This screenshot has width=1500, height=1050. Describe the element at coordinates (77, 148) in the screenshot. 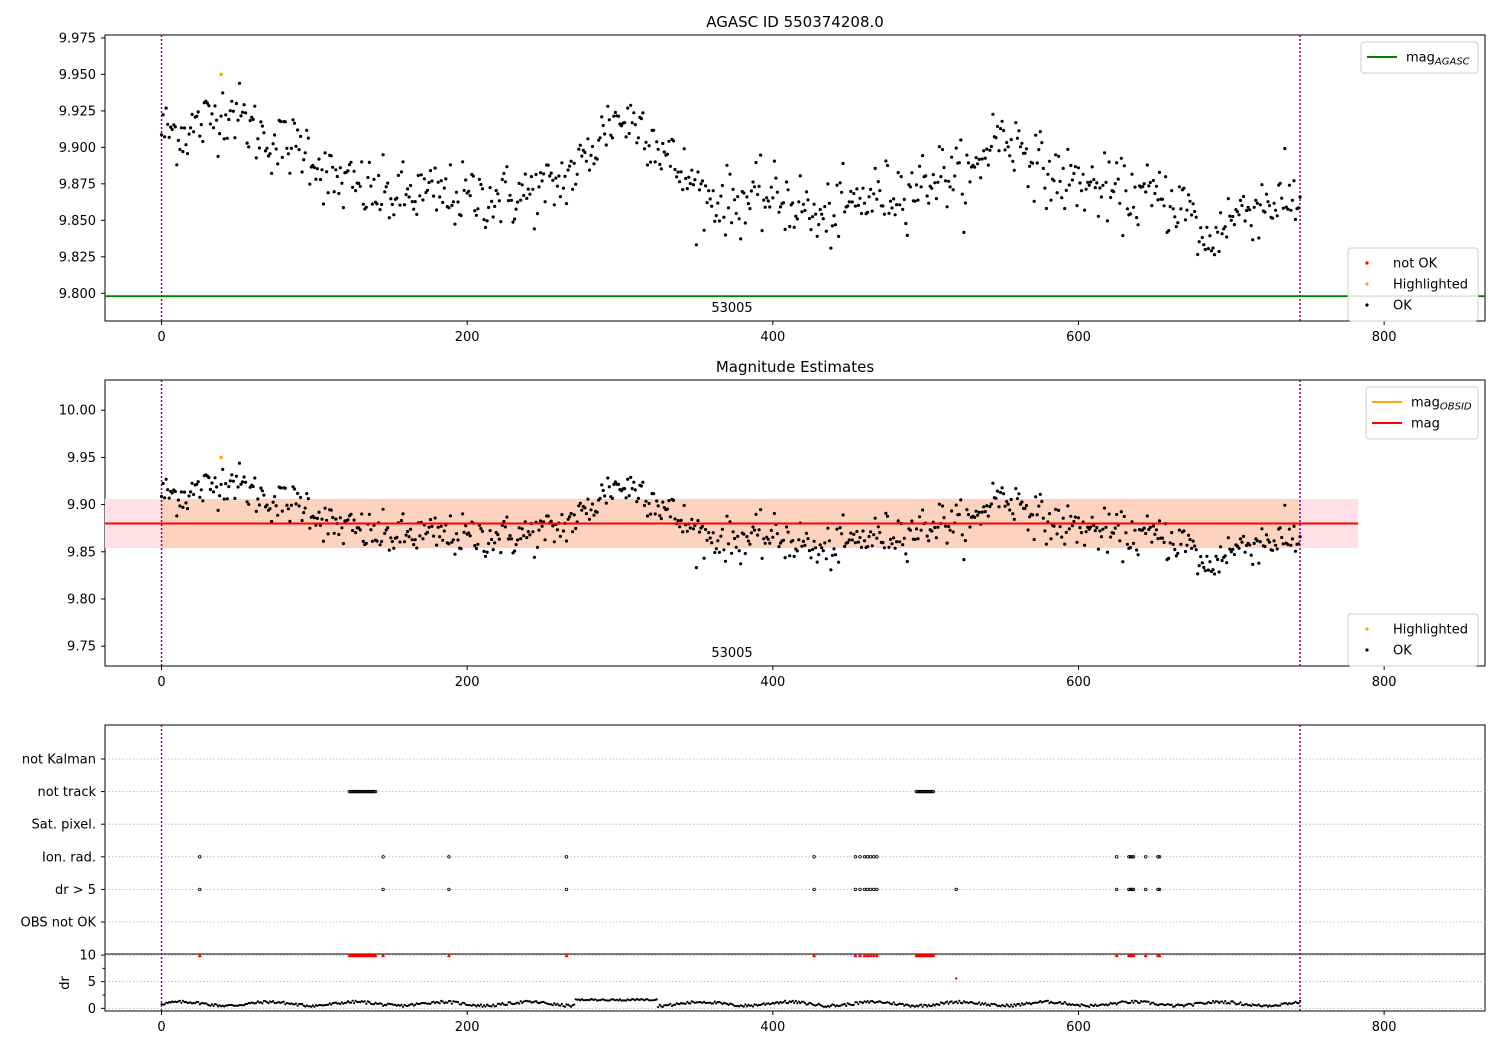

I see `y-tick-label: 9.900` at that location.